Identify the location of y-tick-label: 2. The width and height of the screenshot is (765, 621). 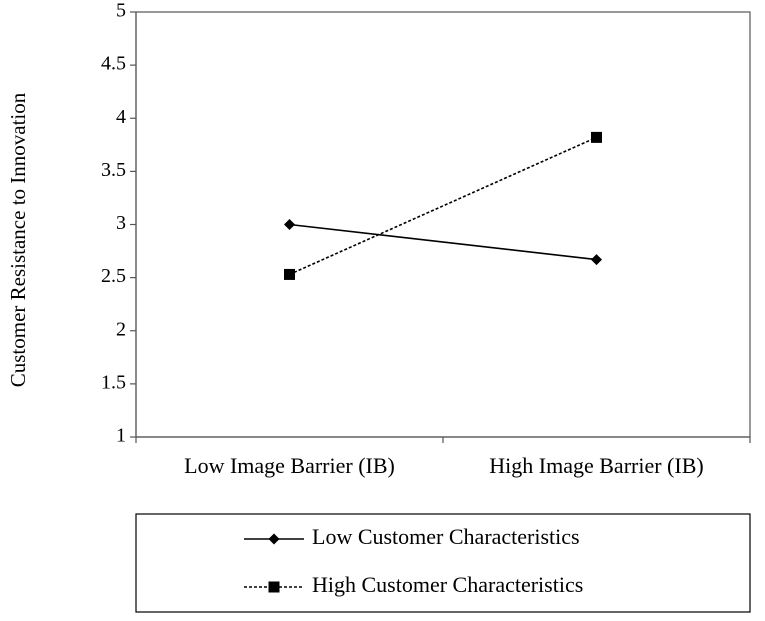
(121, 329).